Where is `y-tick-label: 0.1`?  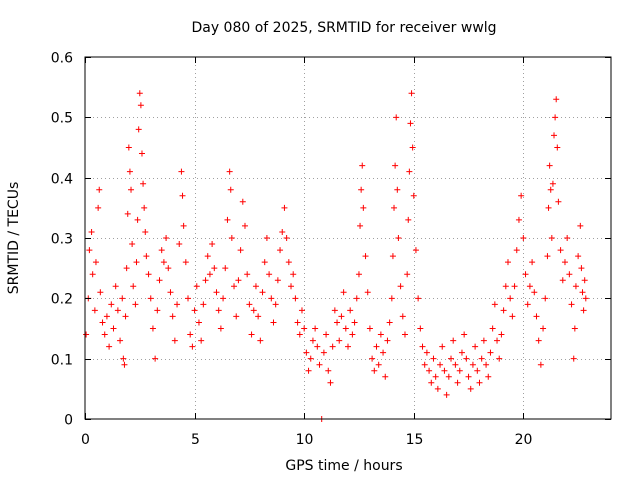 y-tick-label: 0.1 is located at coordinates (62, 361).